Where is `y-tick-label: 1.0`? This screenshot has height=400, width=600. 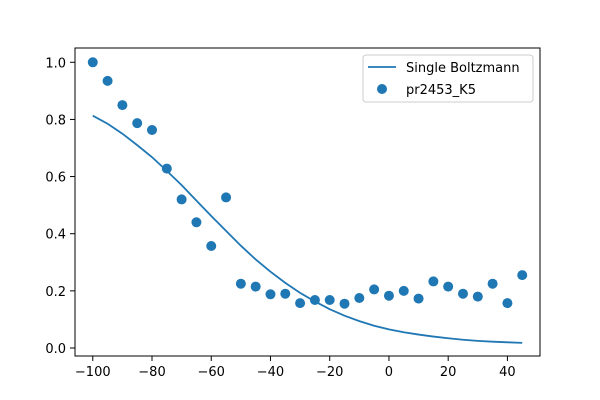
y-tick-label: 1.0 is located at coordinates (55, 63).